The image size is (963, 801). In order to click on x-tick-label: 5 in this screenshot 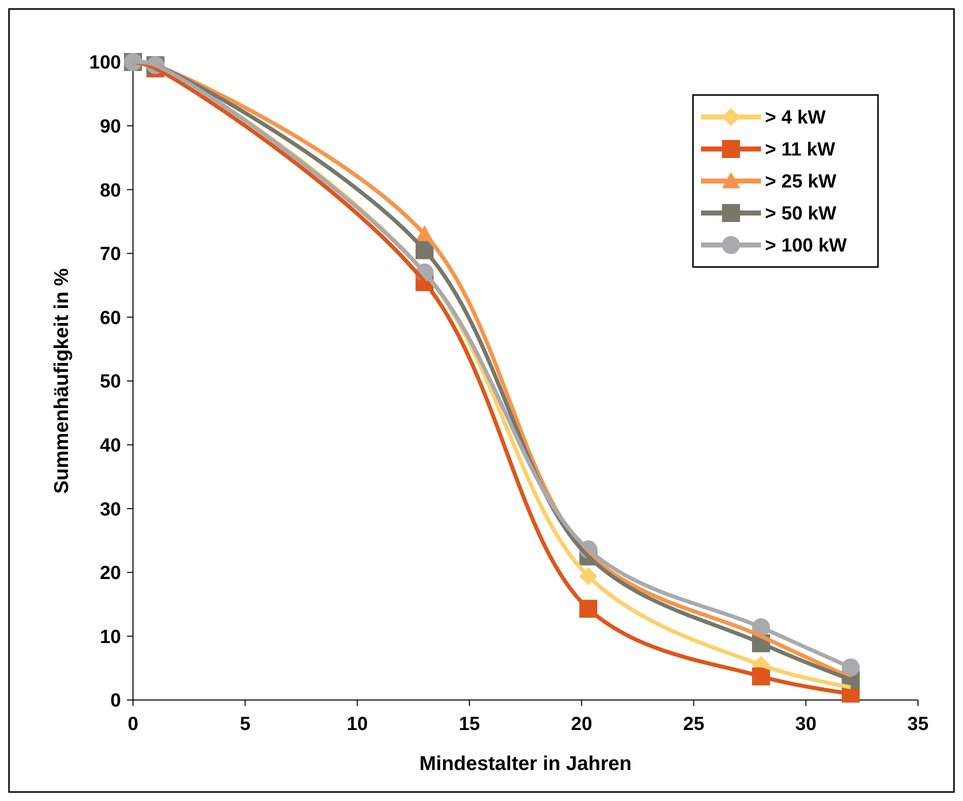, I will do `click(245, 724)`.